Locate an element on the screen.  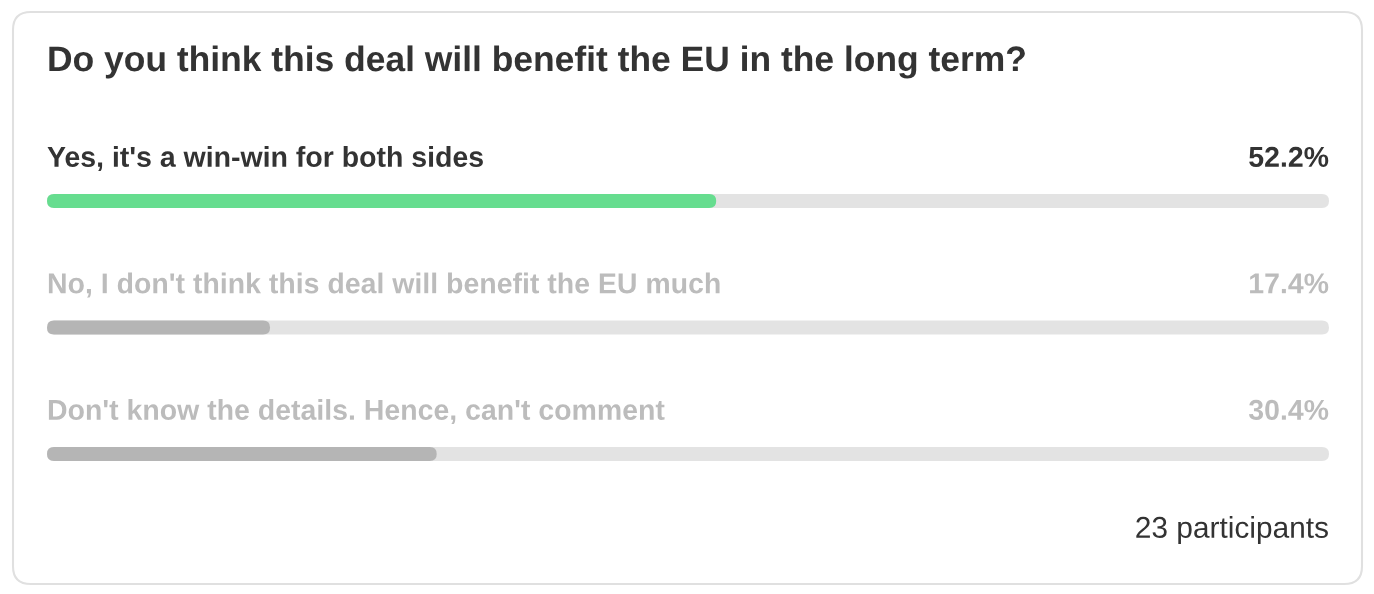
data-label: 30.4% is located at coordinates (1288, 410).